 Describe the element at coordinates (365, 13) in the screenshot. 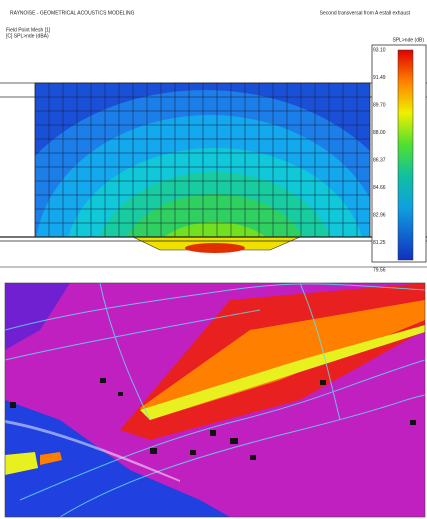

I see `view-title: Second transversal from A estall exhaust` at that location.